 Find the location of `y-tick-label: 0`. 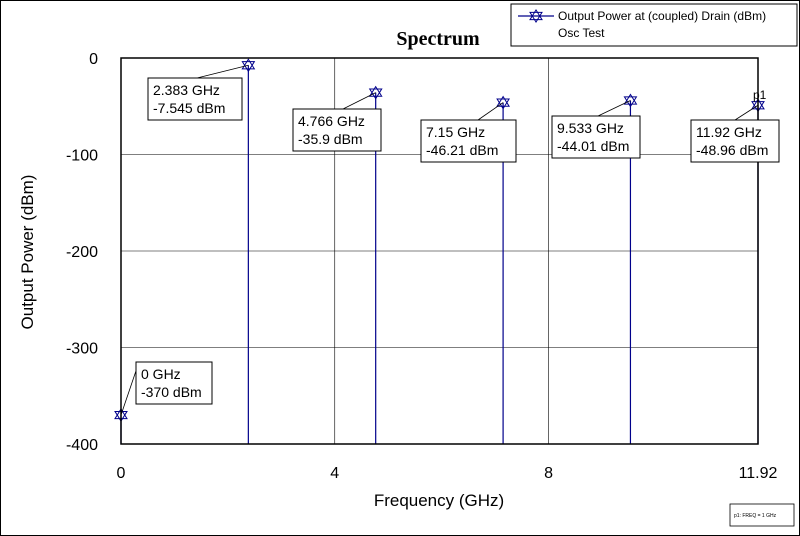

y-tick-label: 0 is located at coordinates (93, 59).